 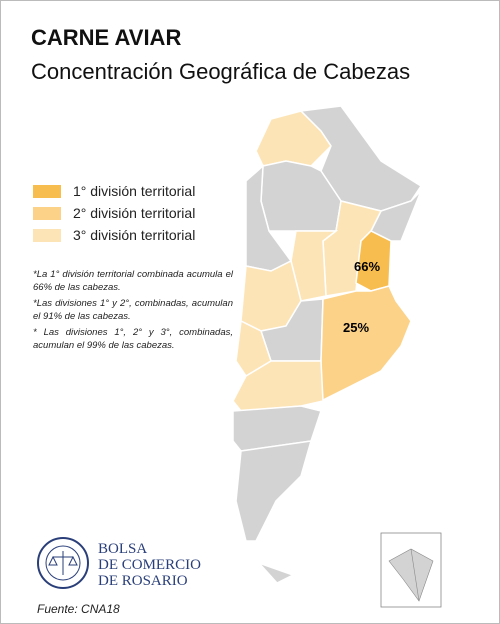 What do you see at coordinates (143, 581) in the screenshot?
I see `logo-line: DE ROSARIO` at bounding box center [143, 581].